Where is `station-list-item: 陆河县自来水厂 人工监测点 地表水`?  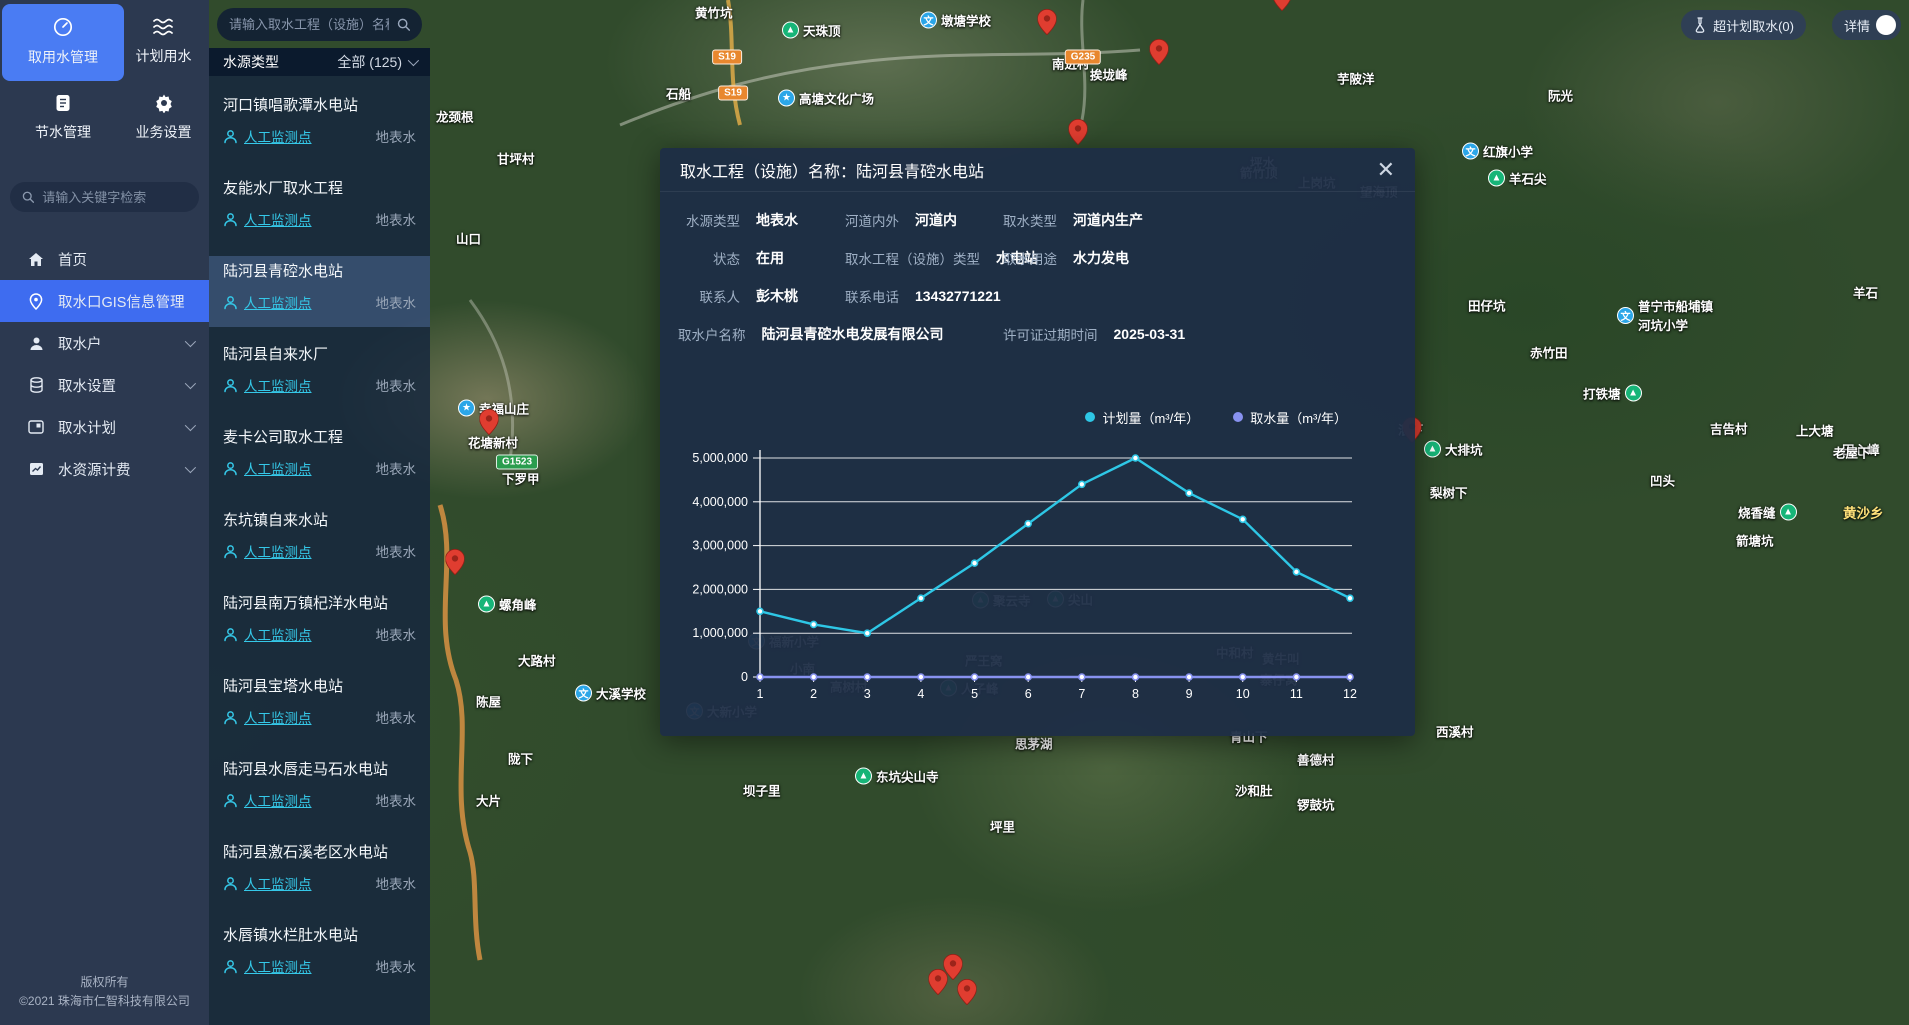 station-list-item: 陆河县自来水厂 人工监测点 地表水 is located at coordinates (319, 374).